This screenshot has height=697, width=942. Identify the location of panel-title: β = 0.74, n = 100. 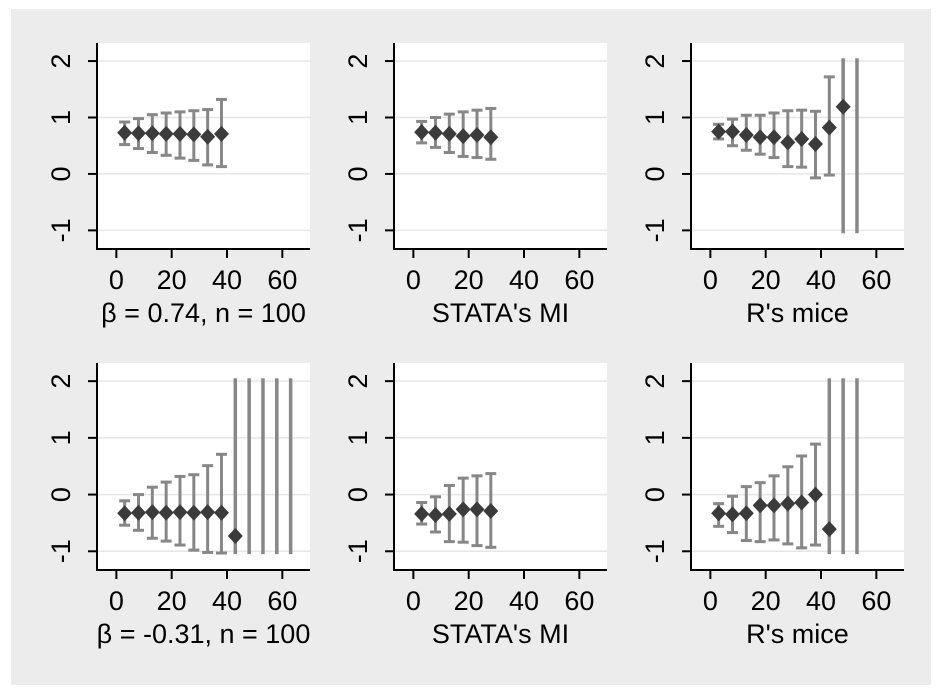
(203, 313).